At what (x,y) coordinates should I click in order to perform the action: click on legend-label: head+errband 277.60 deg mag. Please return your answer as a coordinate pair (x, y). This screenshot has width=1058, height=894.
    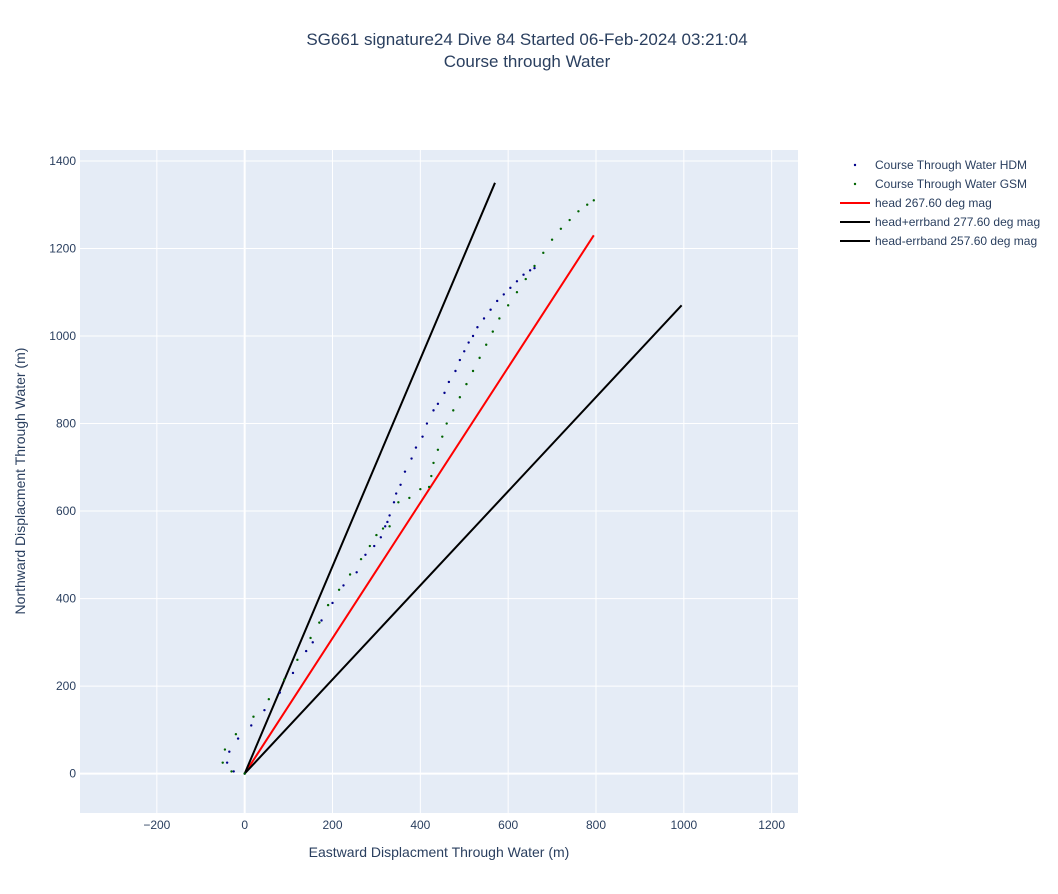
    Looking at the image, I should click on (957, 222).